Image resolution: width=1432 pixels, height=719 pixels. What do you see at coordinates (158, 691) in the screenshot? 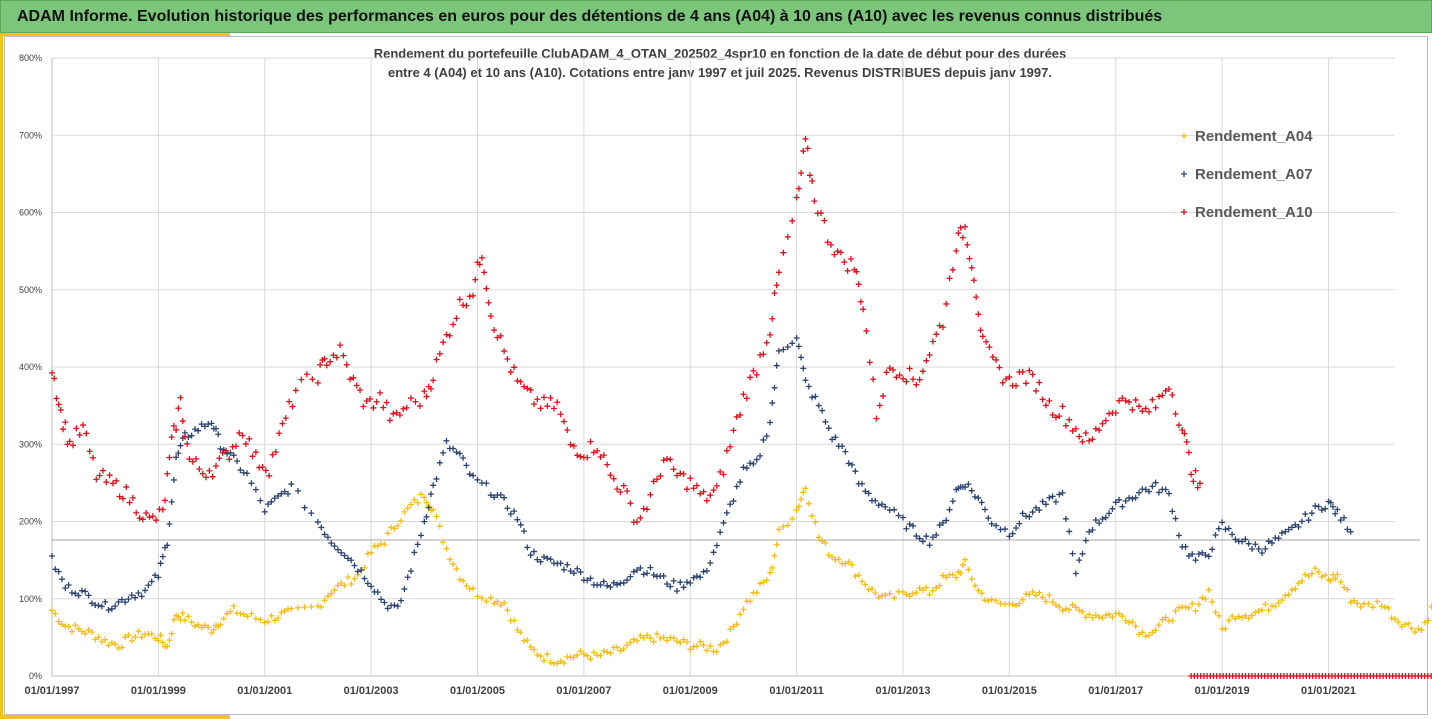
I see `x-tick-label: 01/01/1999` at bounding box center [158, 691].